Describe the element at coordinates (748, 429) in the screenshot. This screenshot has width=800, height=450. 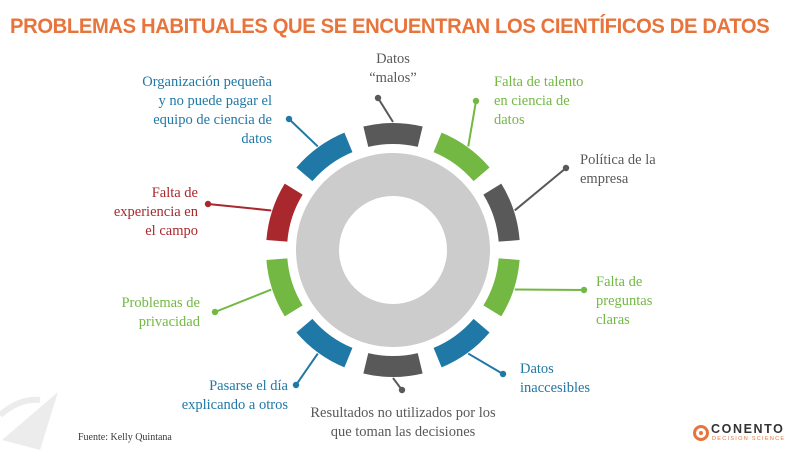
I see `logo-name: CONENTO` at that location.